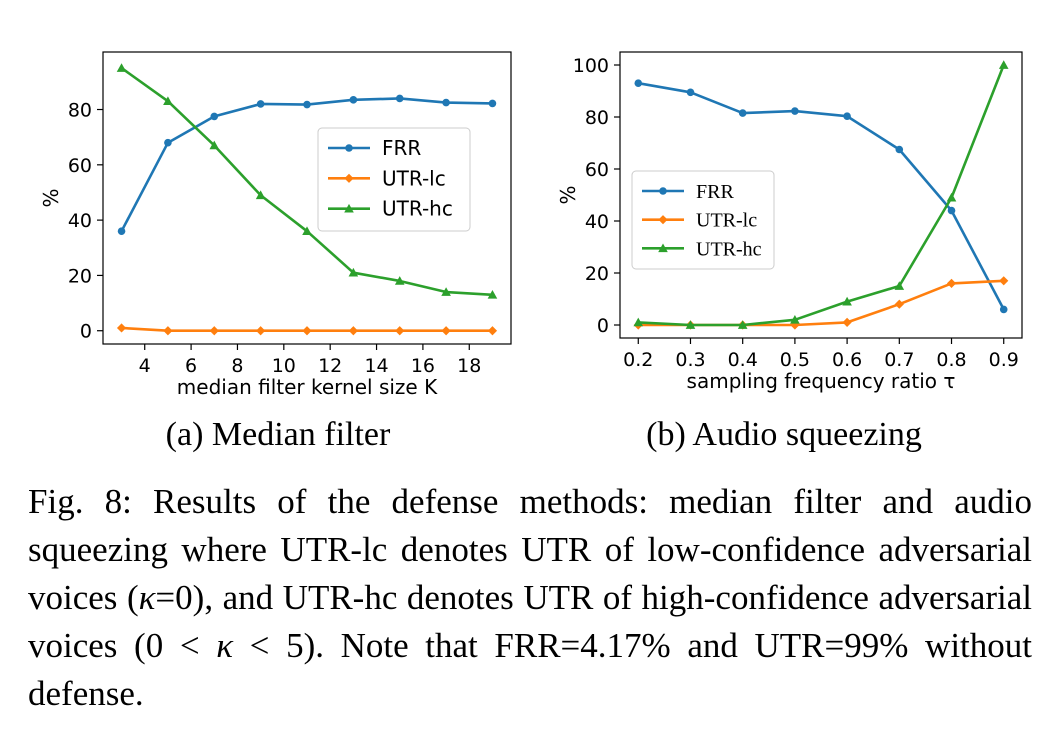 Image resolution: width=1060 pixels, height=750 pixels. What do you see at coordinates (821, 381) in the screenshot?
I see `x-axis-label: sampling frequency ratio τ` at bounding box center [821, 381].